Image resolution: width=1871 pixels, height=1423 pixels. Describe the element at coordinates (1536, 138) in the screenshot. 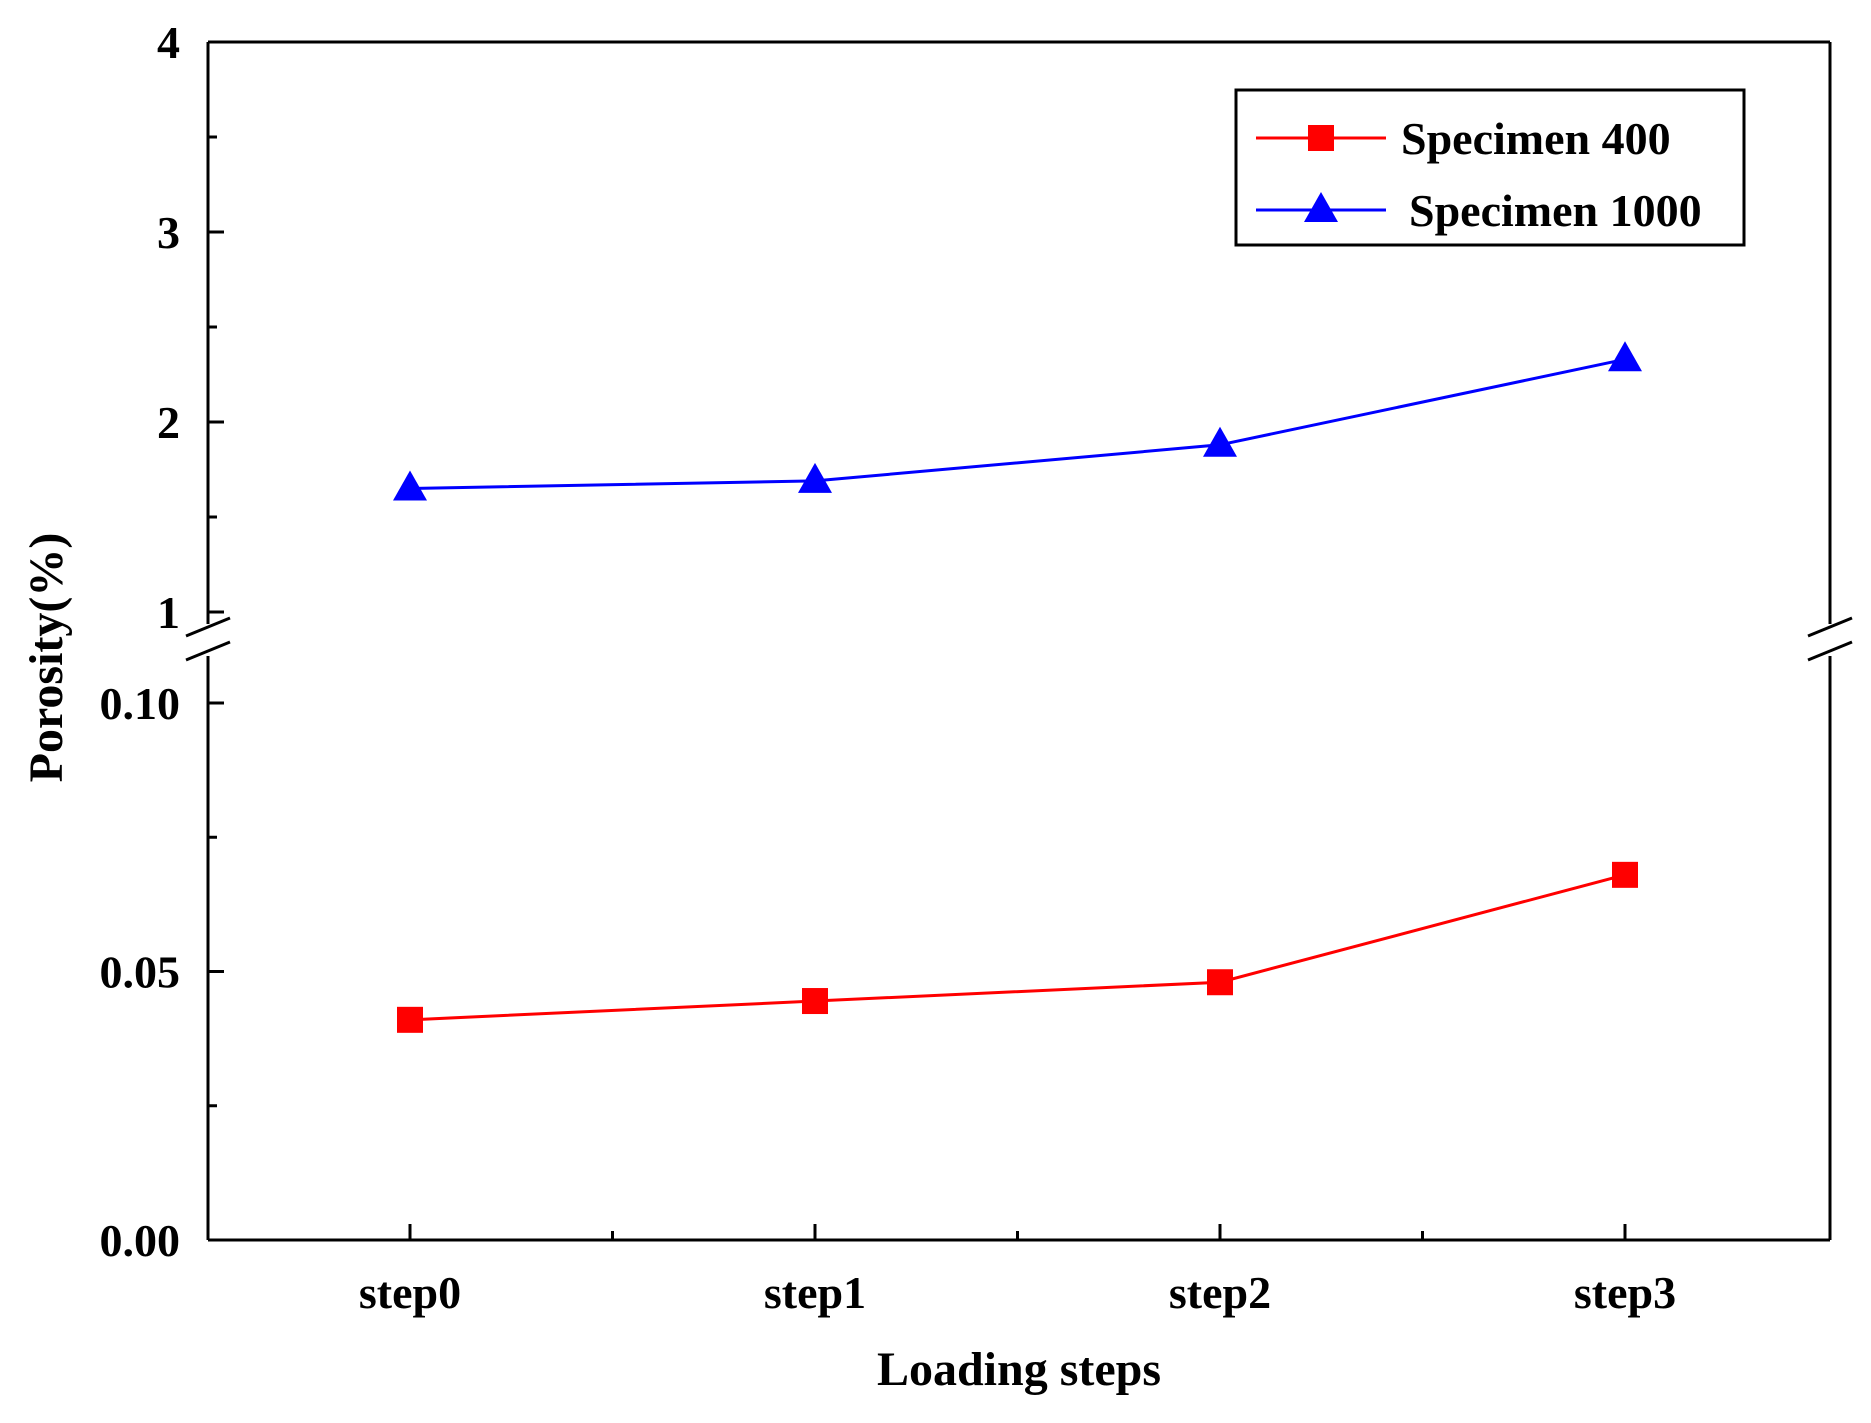

I see `legend-label: Specimen 400` at that location.